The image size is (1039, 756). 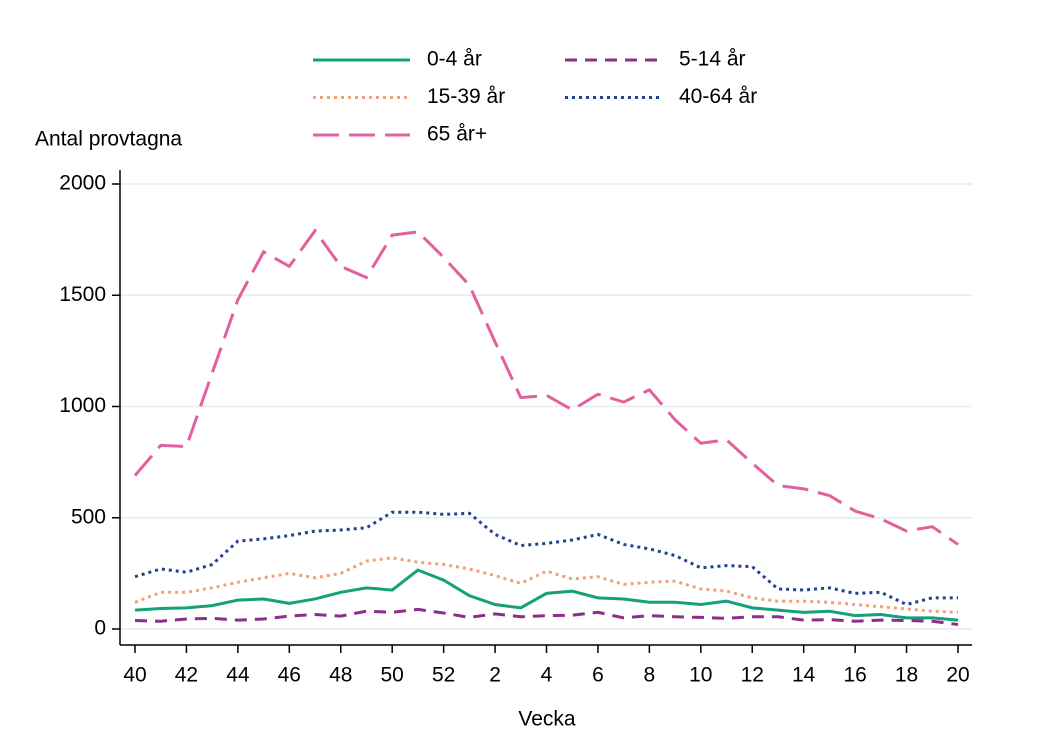 I want to click on x-tick-label: 52, so click(x=443, y=675).